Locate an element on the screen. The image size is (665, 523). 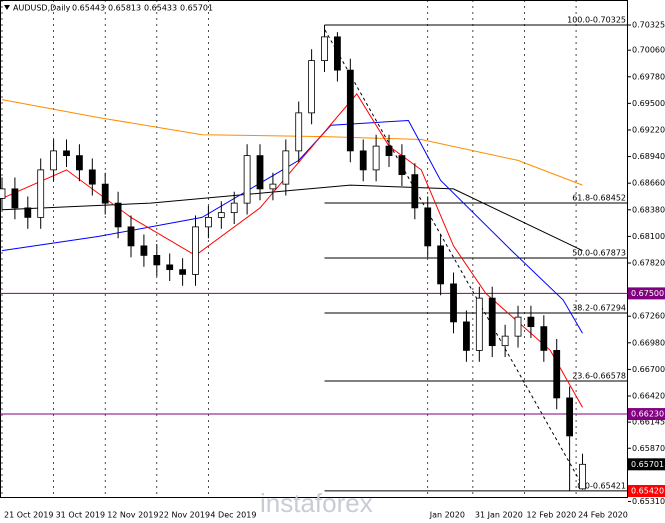
price-tag-label: 0.67500 is located at coordinates (647, 293).